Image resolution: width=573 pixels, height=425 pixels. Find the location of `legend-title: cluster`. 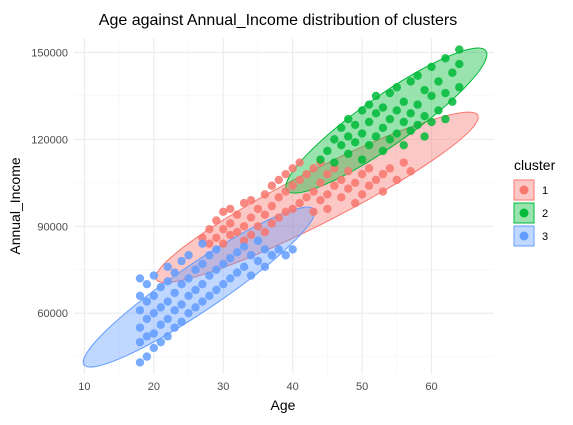

legend-title: cluster is located at coordinates (535, 165).